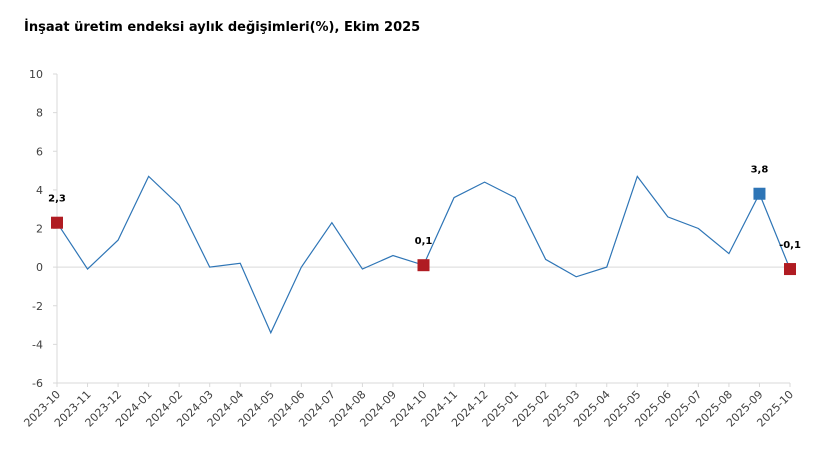 The height and width of the screenshot is (464, 822). Describe the element at coordinates (39, 113) in the screenshot. I see `y-tick-label: 8` at that location.